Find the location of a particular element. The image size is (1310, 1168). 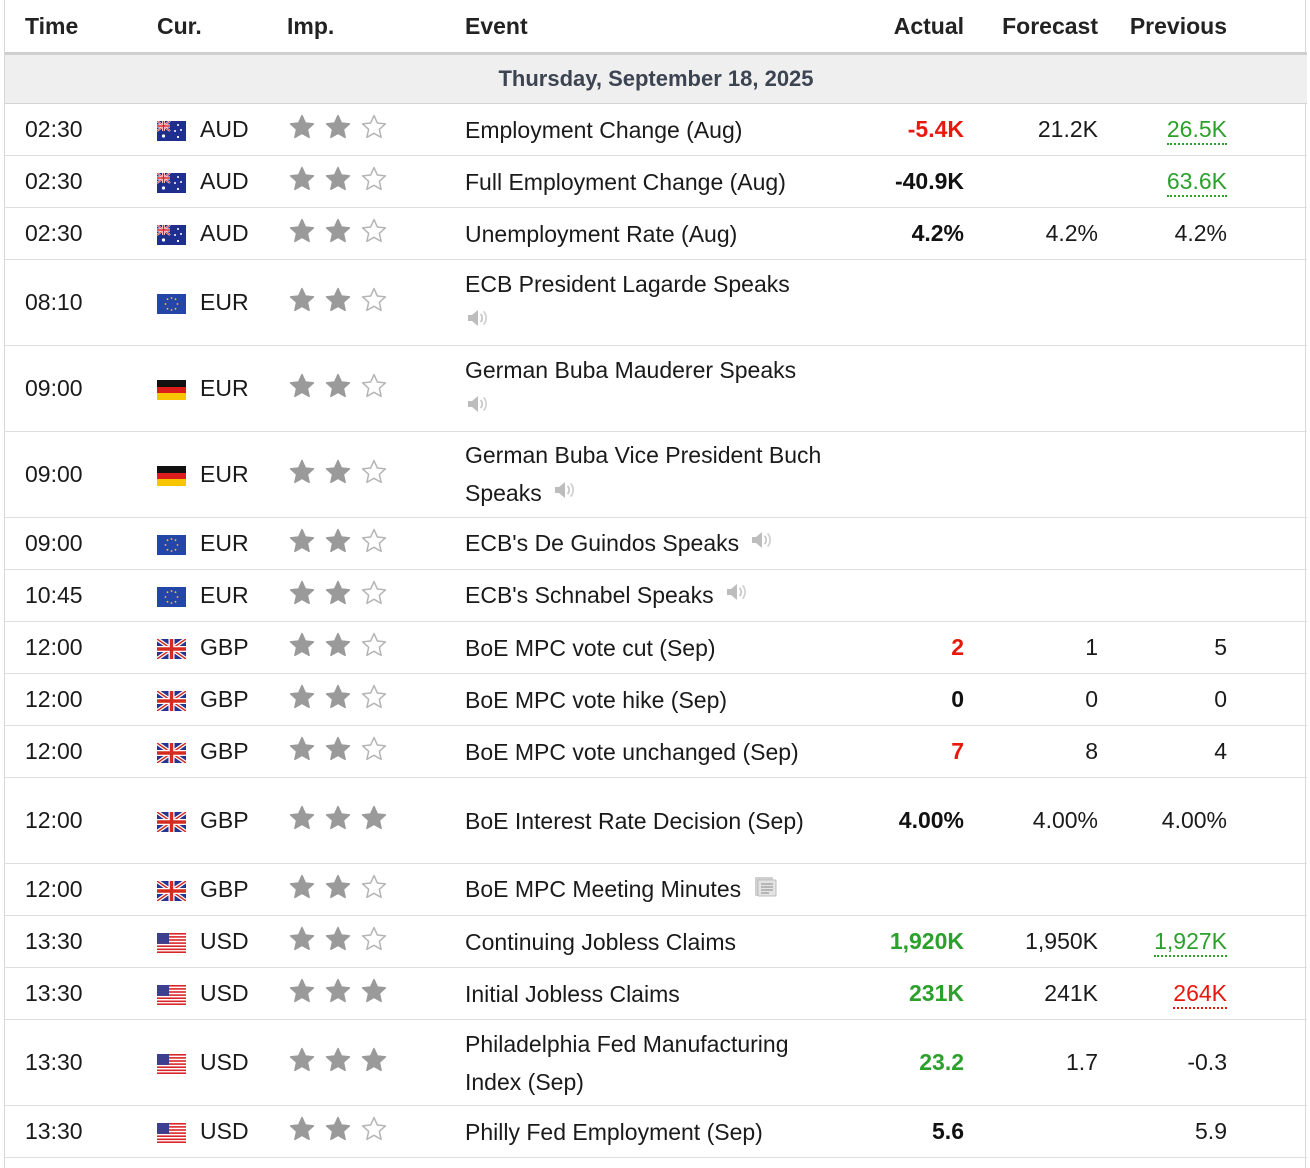

event-row: 09:00 EUR ECB's De Guindos Speaks is located at coordinates (656, 543).